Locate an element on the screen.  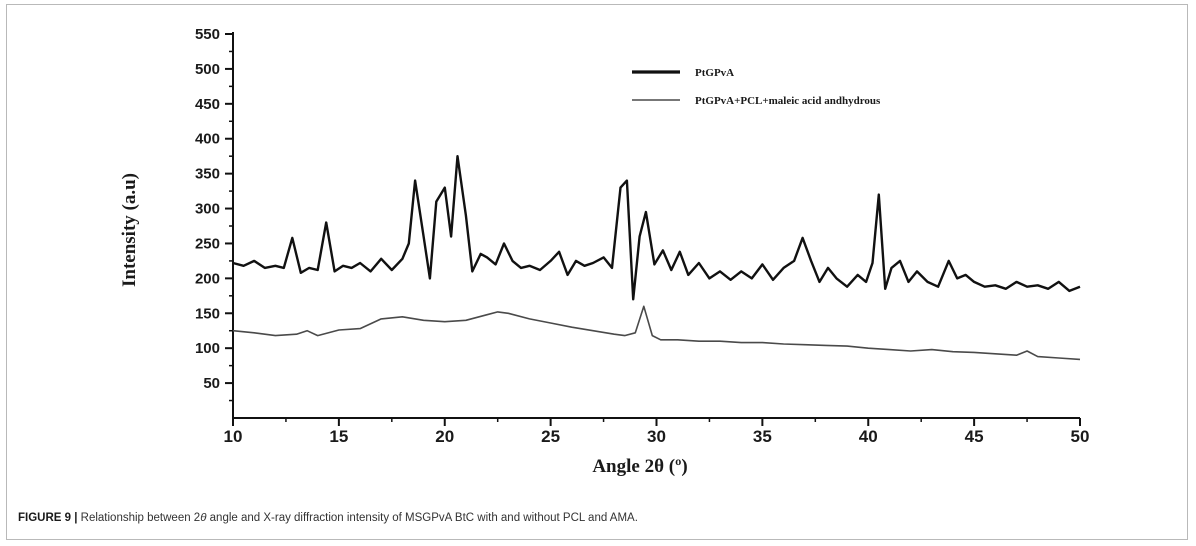
y-tick-label: 200 is located at coordinates (207, 278).